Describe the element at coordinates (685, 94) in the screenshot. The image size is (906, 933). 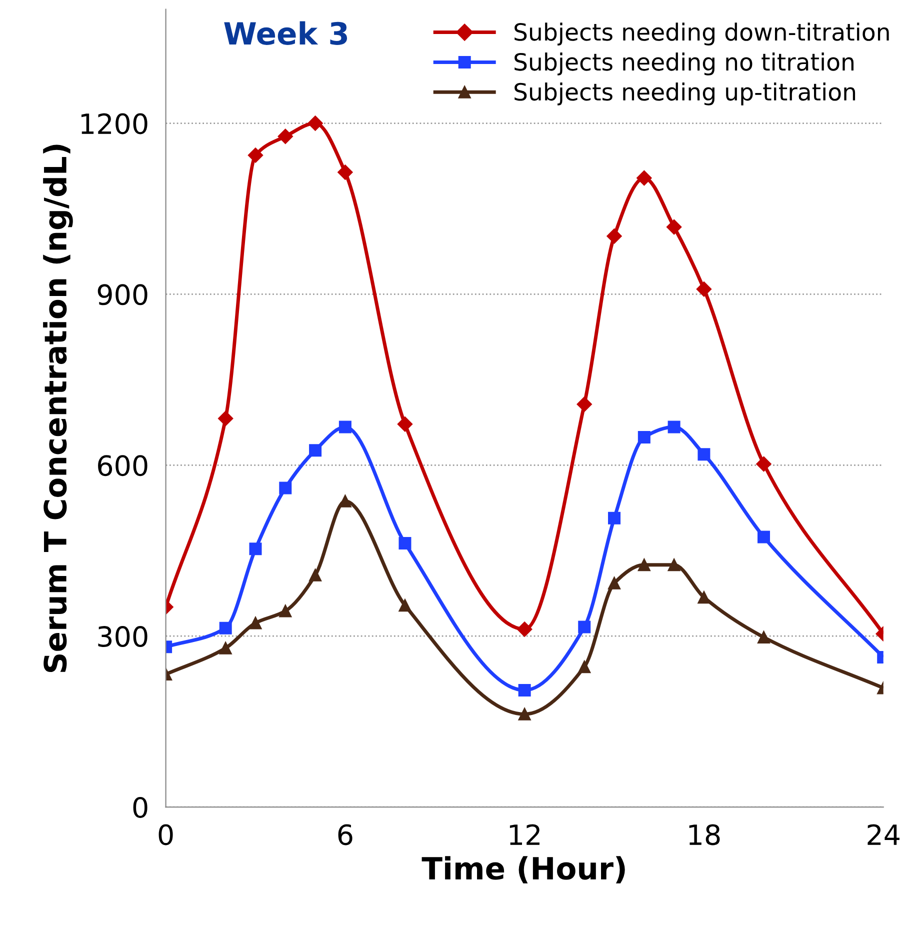
I see `legend-label: Subjects needing up-titration` at that location.